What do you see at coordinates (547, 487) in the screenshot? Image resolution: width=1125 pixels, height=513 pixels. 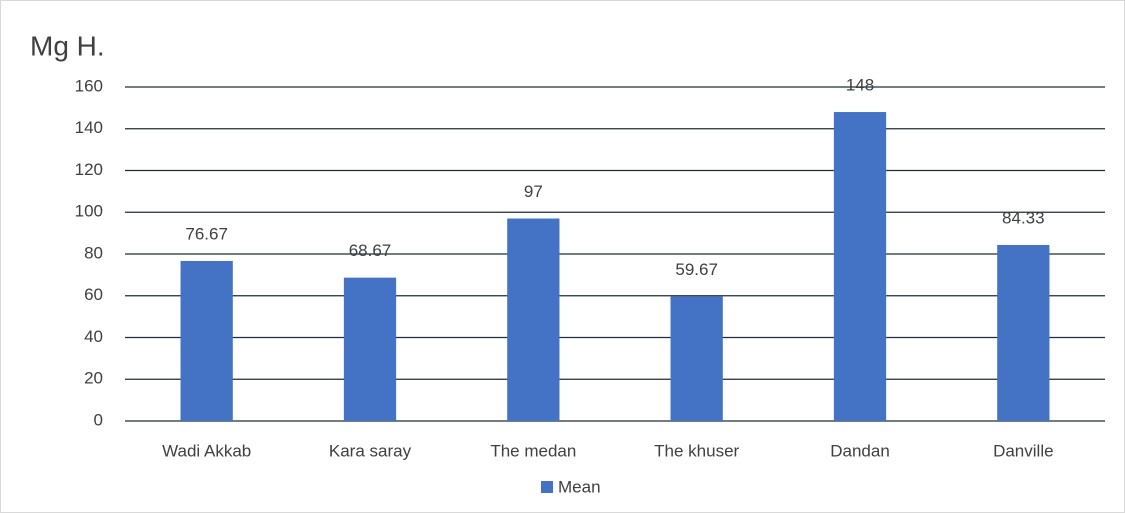 I see `legend-swatch` at bounding box center [547, 487].